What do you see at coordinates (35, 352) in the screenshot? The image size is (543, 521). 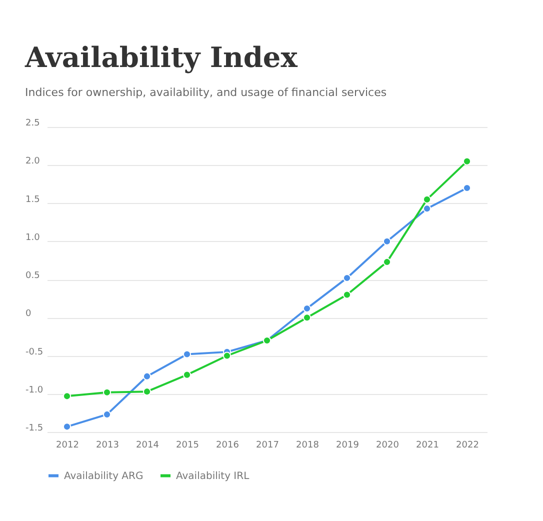 I see `y-tick-label: -0.5` at bounding box center [35, 352].